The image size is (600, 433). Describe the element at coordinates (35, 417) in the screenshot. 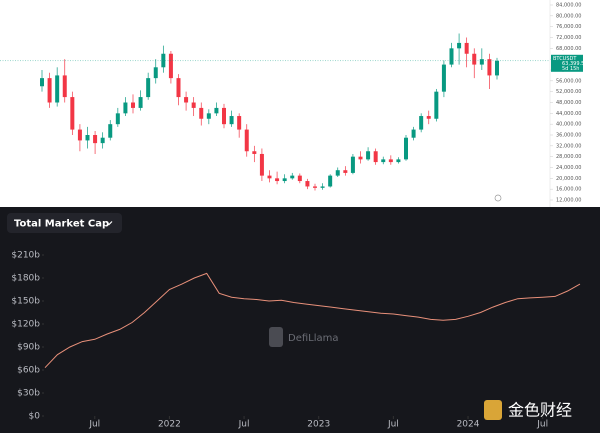

I see `y-tick-label: $0` at that location.